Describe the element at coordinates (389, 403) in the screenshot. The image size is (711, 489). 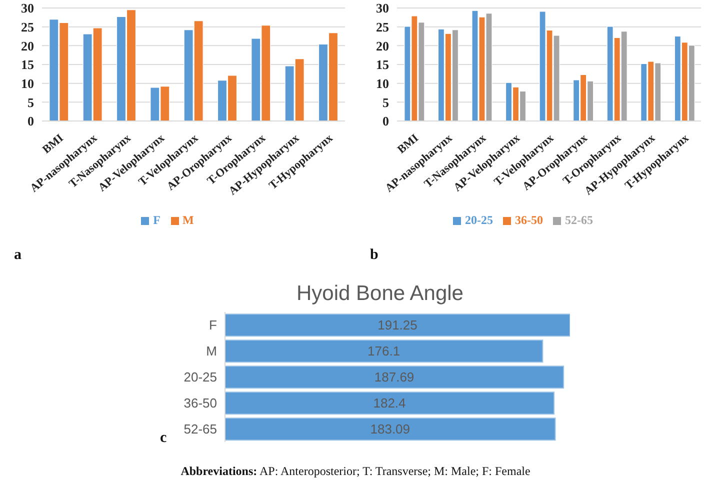
I see `data-label: 182.4` at that location.